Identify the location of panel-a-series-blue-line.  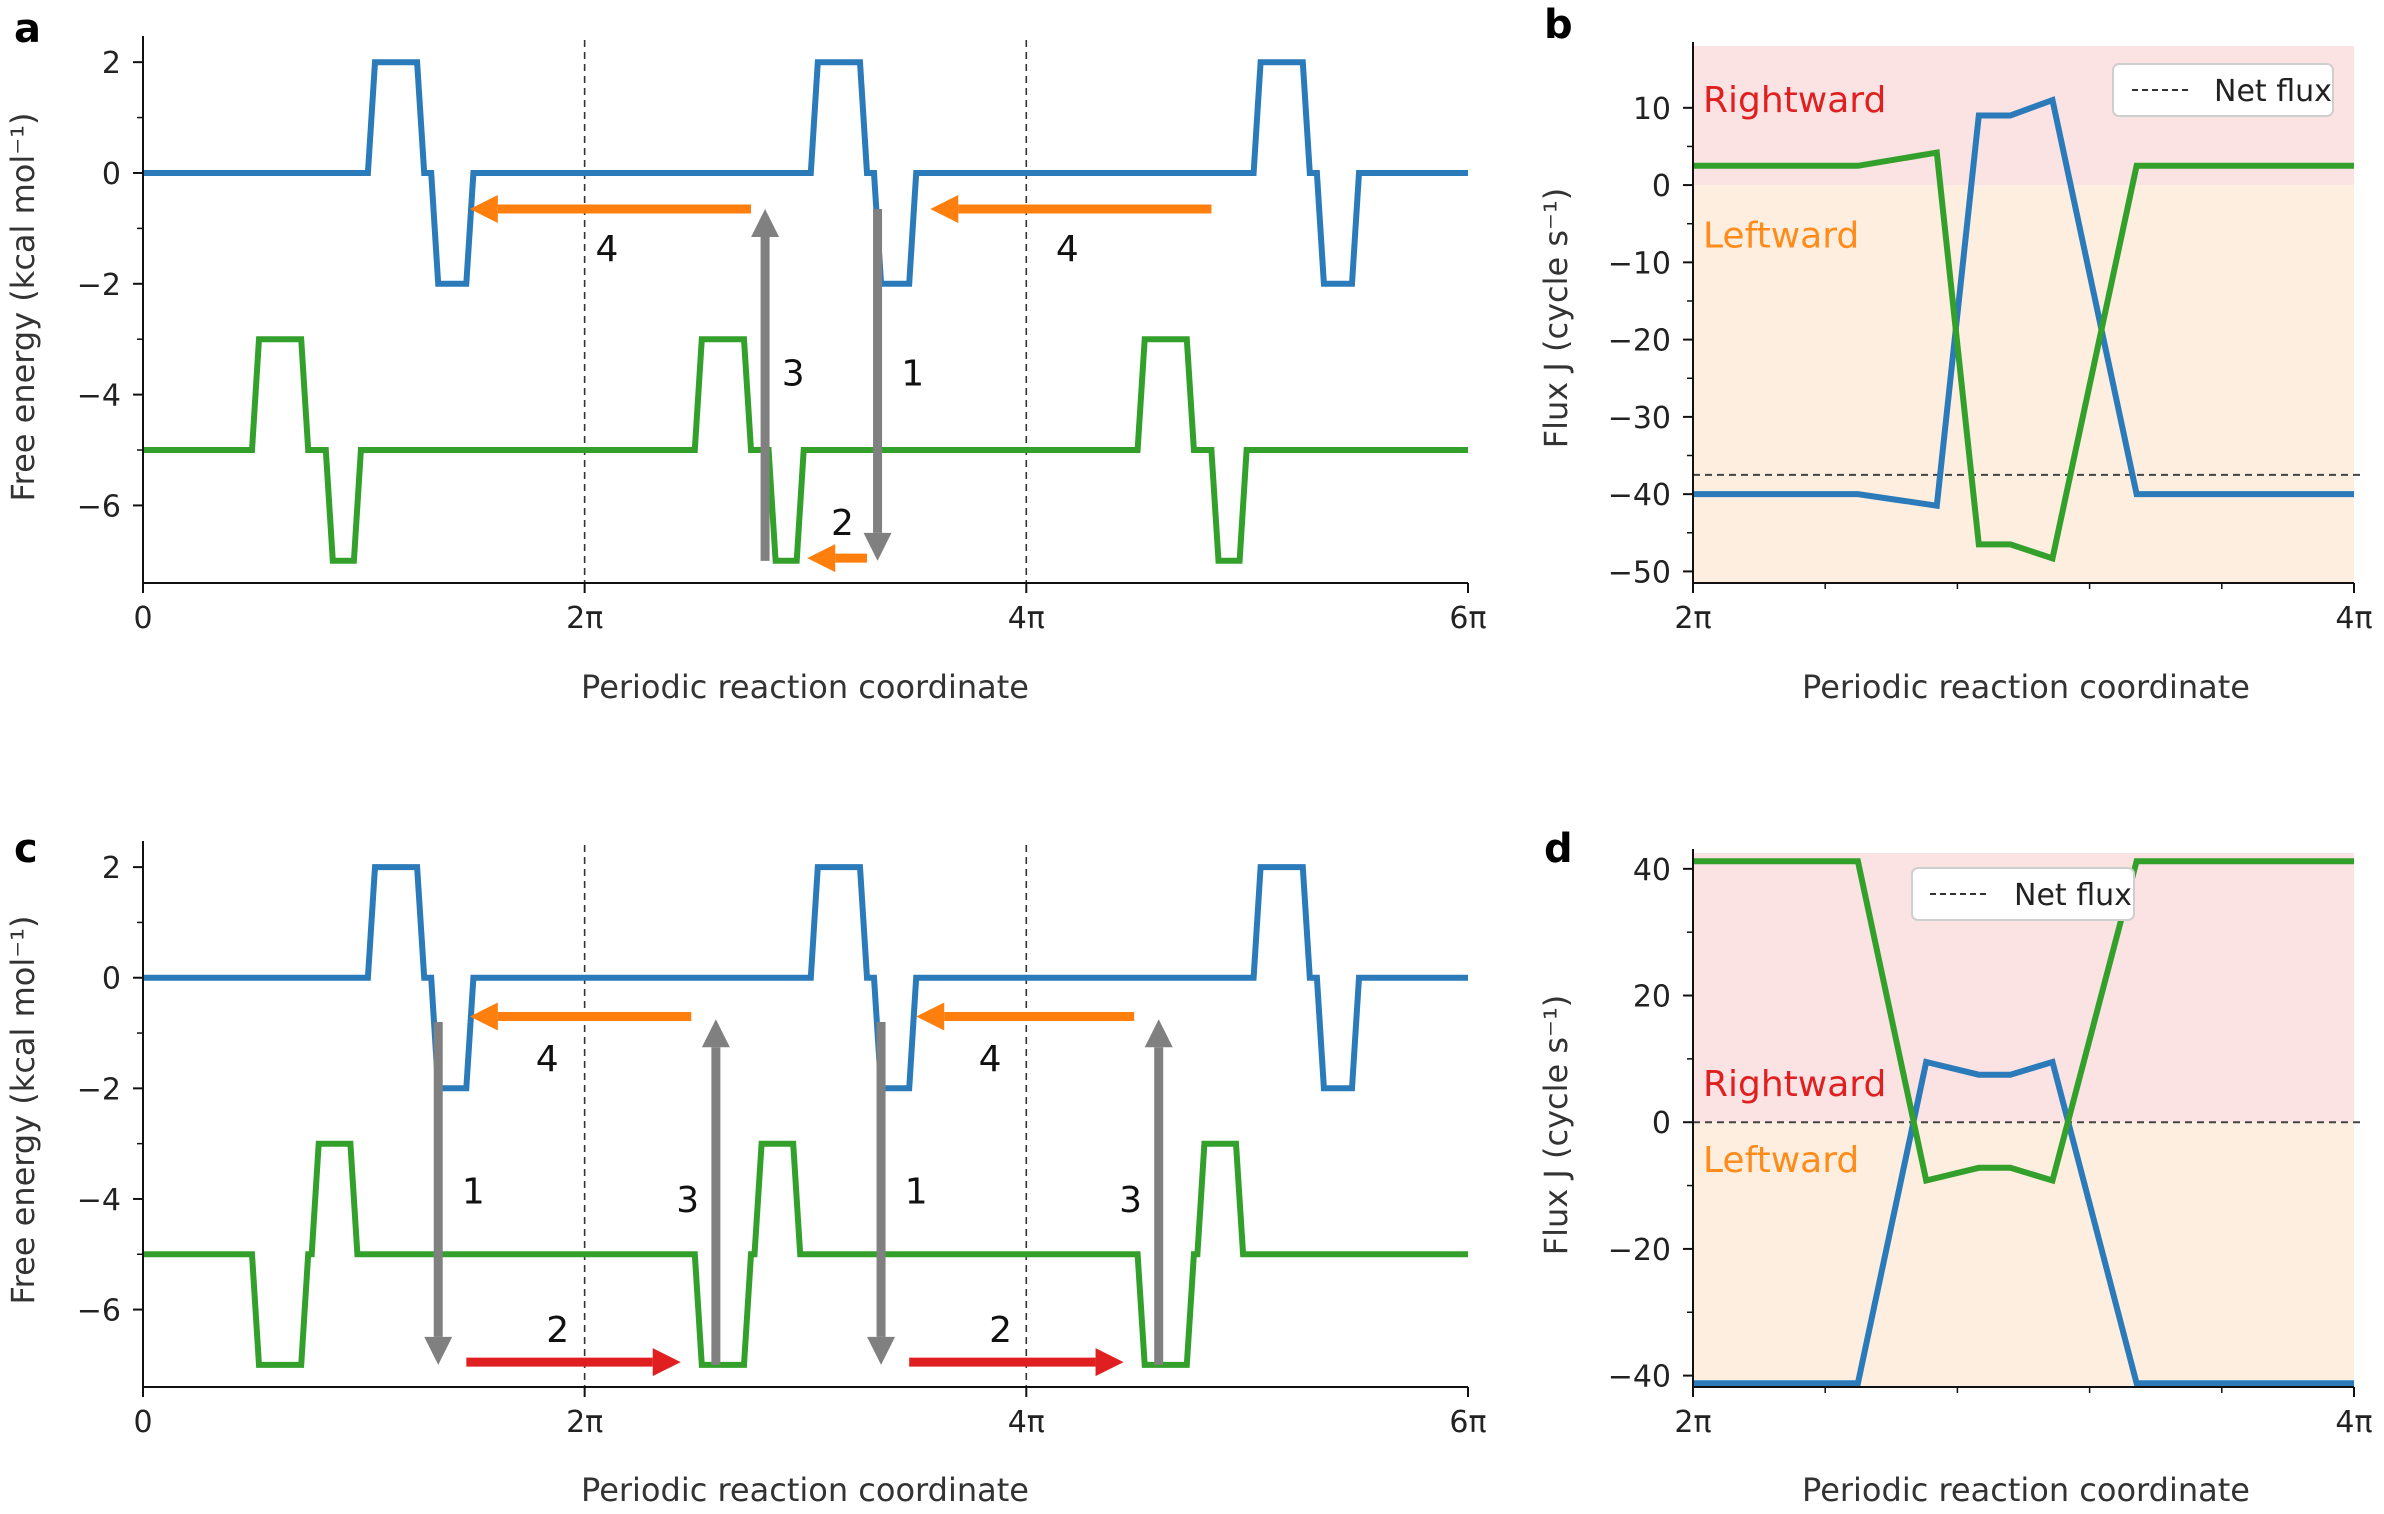
(805, 173).